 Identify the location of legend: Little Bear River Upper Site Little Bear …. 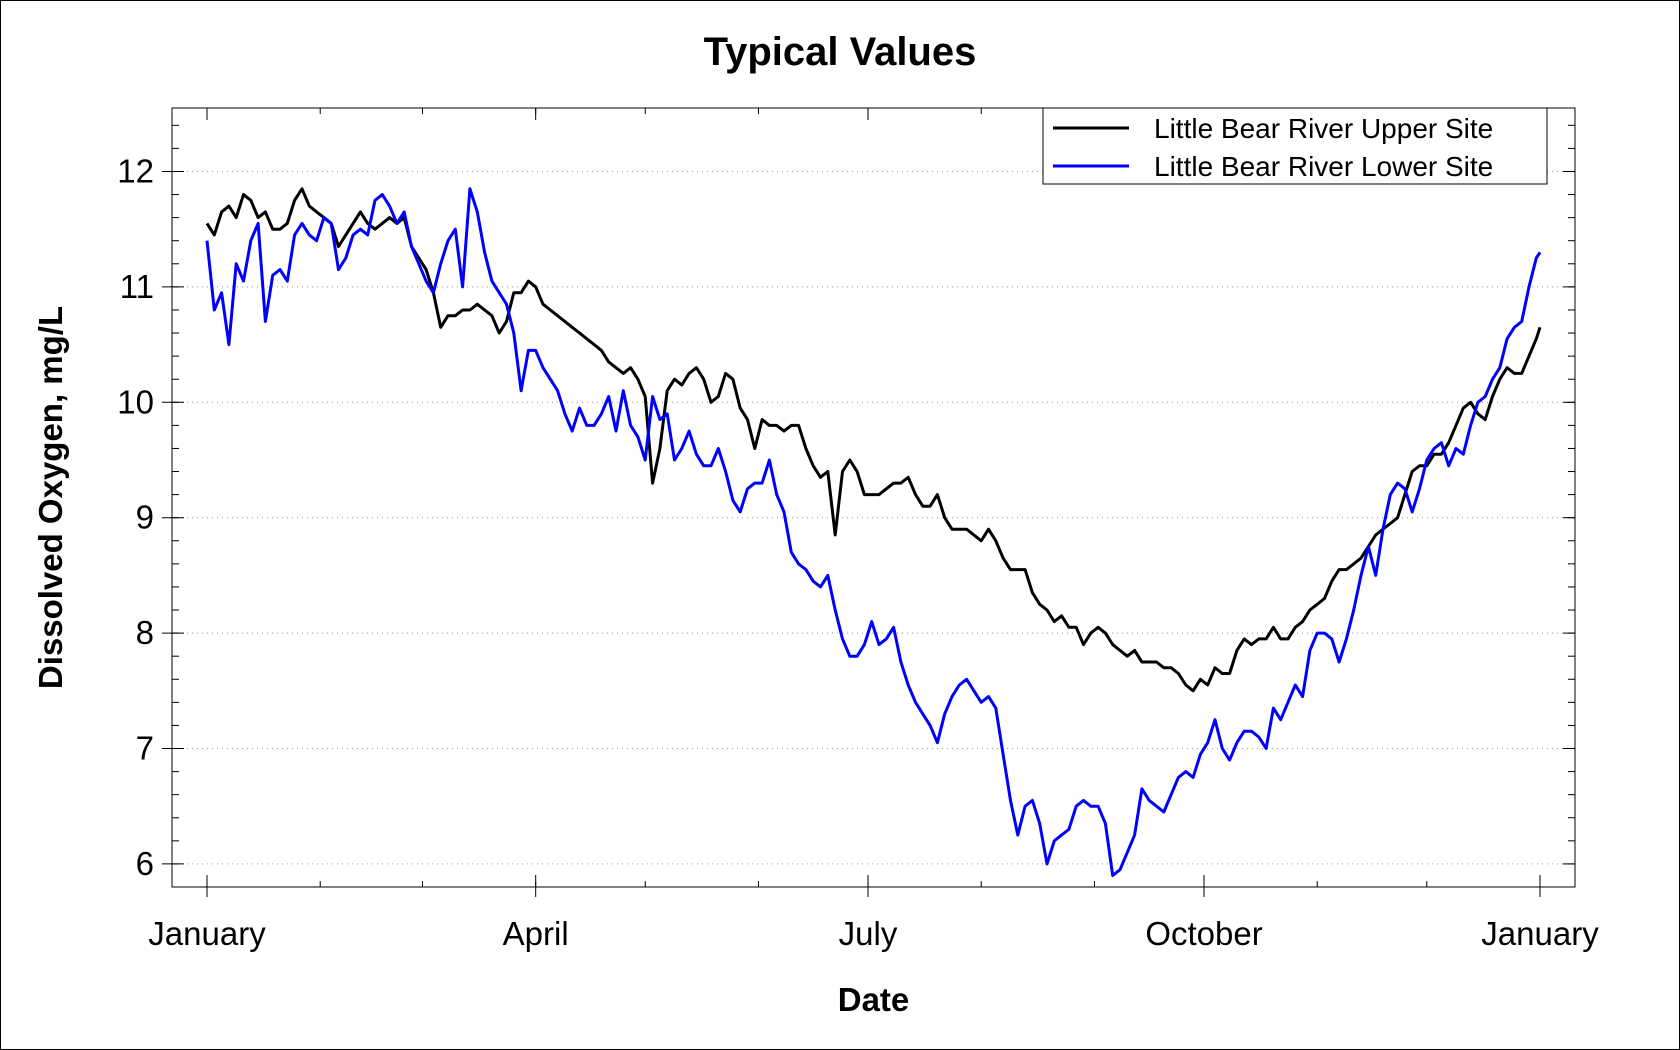
(1295, 146).